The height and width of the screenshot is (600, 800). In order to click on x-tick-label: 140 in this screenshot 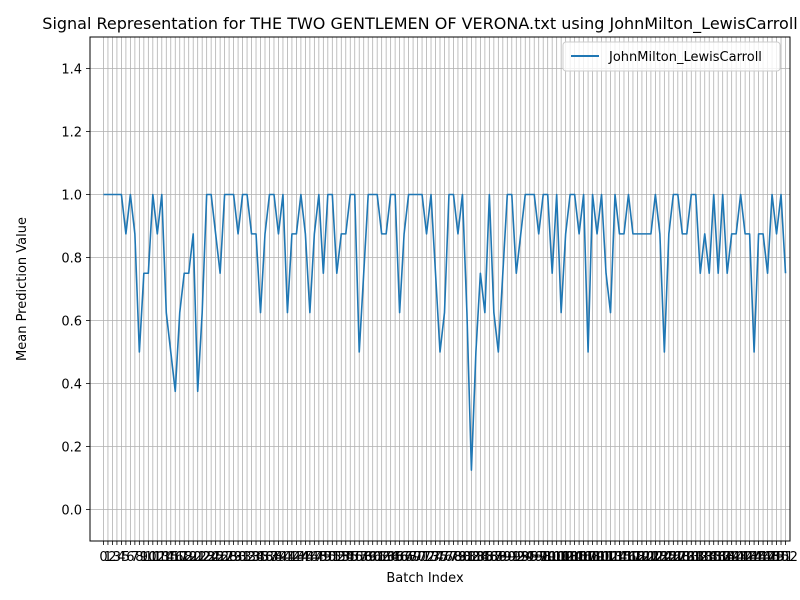, I will do `click(731, 557)`.